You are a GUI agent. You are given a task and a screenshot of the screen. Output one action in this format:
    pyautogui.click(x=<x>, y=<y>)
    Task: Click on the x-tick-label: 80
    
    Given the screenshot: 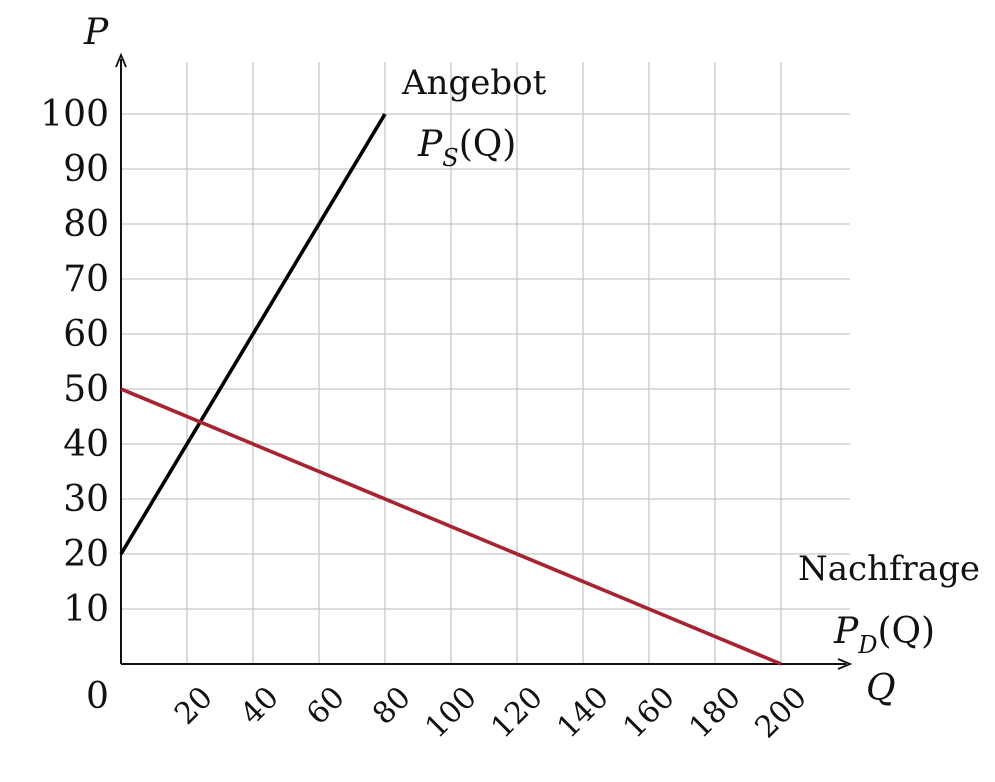 What is the action you would take?
    pyautogui.click(x=392, y=706)
    